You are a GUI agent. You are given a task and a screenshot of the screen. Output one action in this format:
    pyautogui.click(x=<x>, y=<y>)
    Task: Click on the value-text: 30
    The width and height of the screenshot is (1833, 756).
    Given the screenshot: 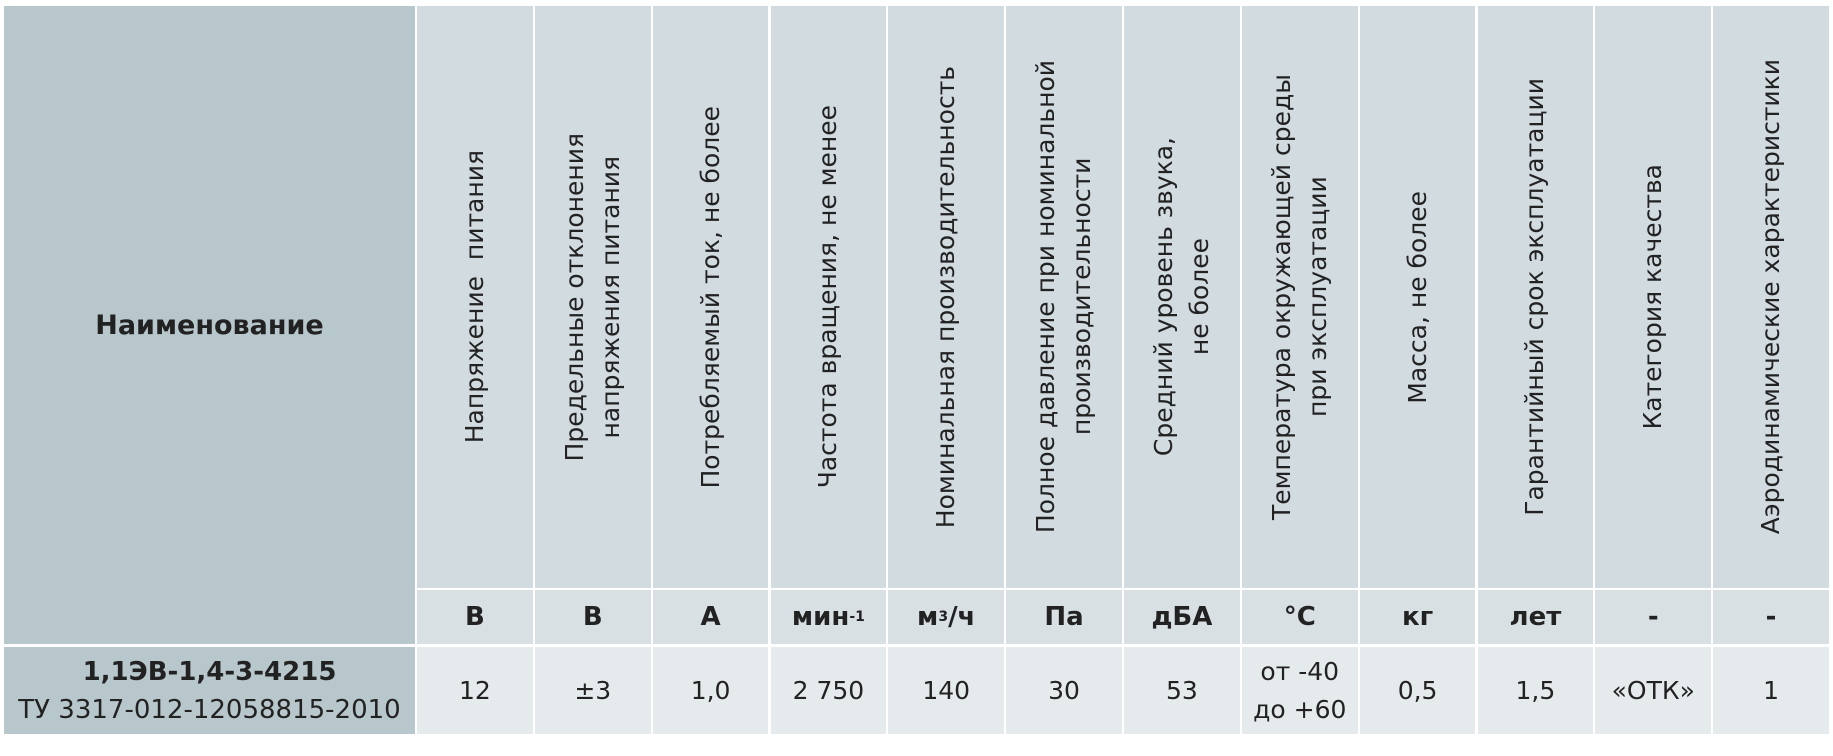 What is the action you would take?
    pyautogui.click(x=1064, y=690)
    